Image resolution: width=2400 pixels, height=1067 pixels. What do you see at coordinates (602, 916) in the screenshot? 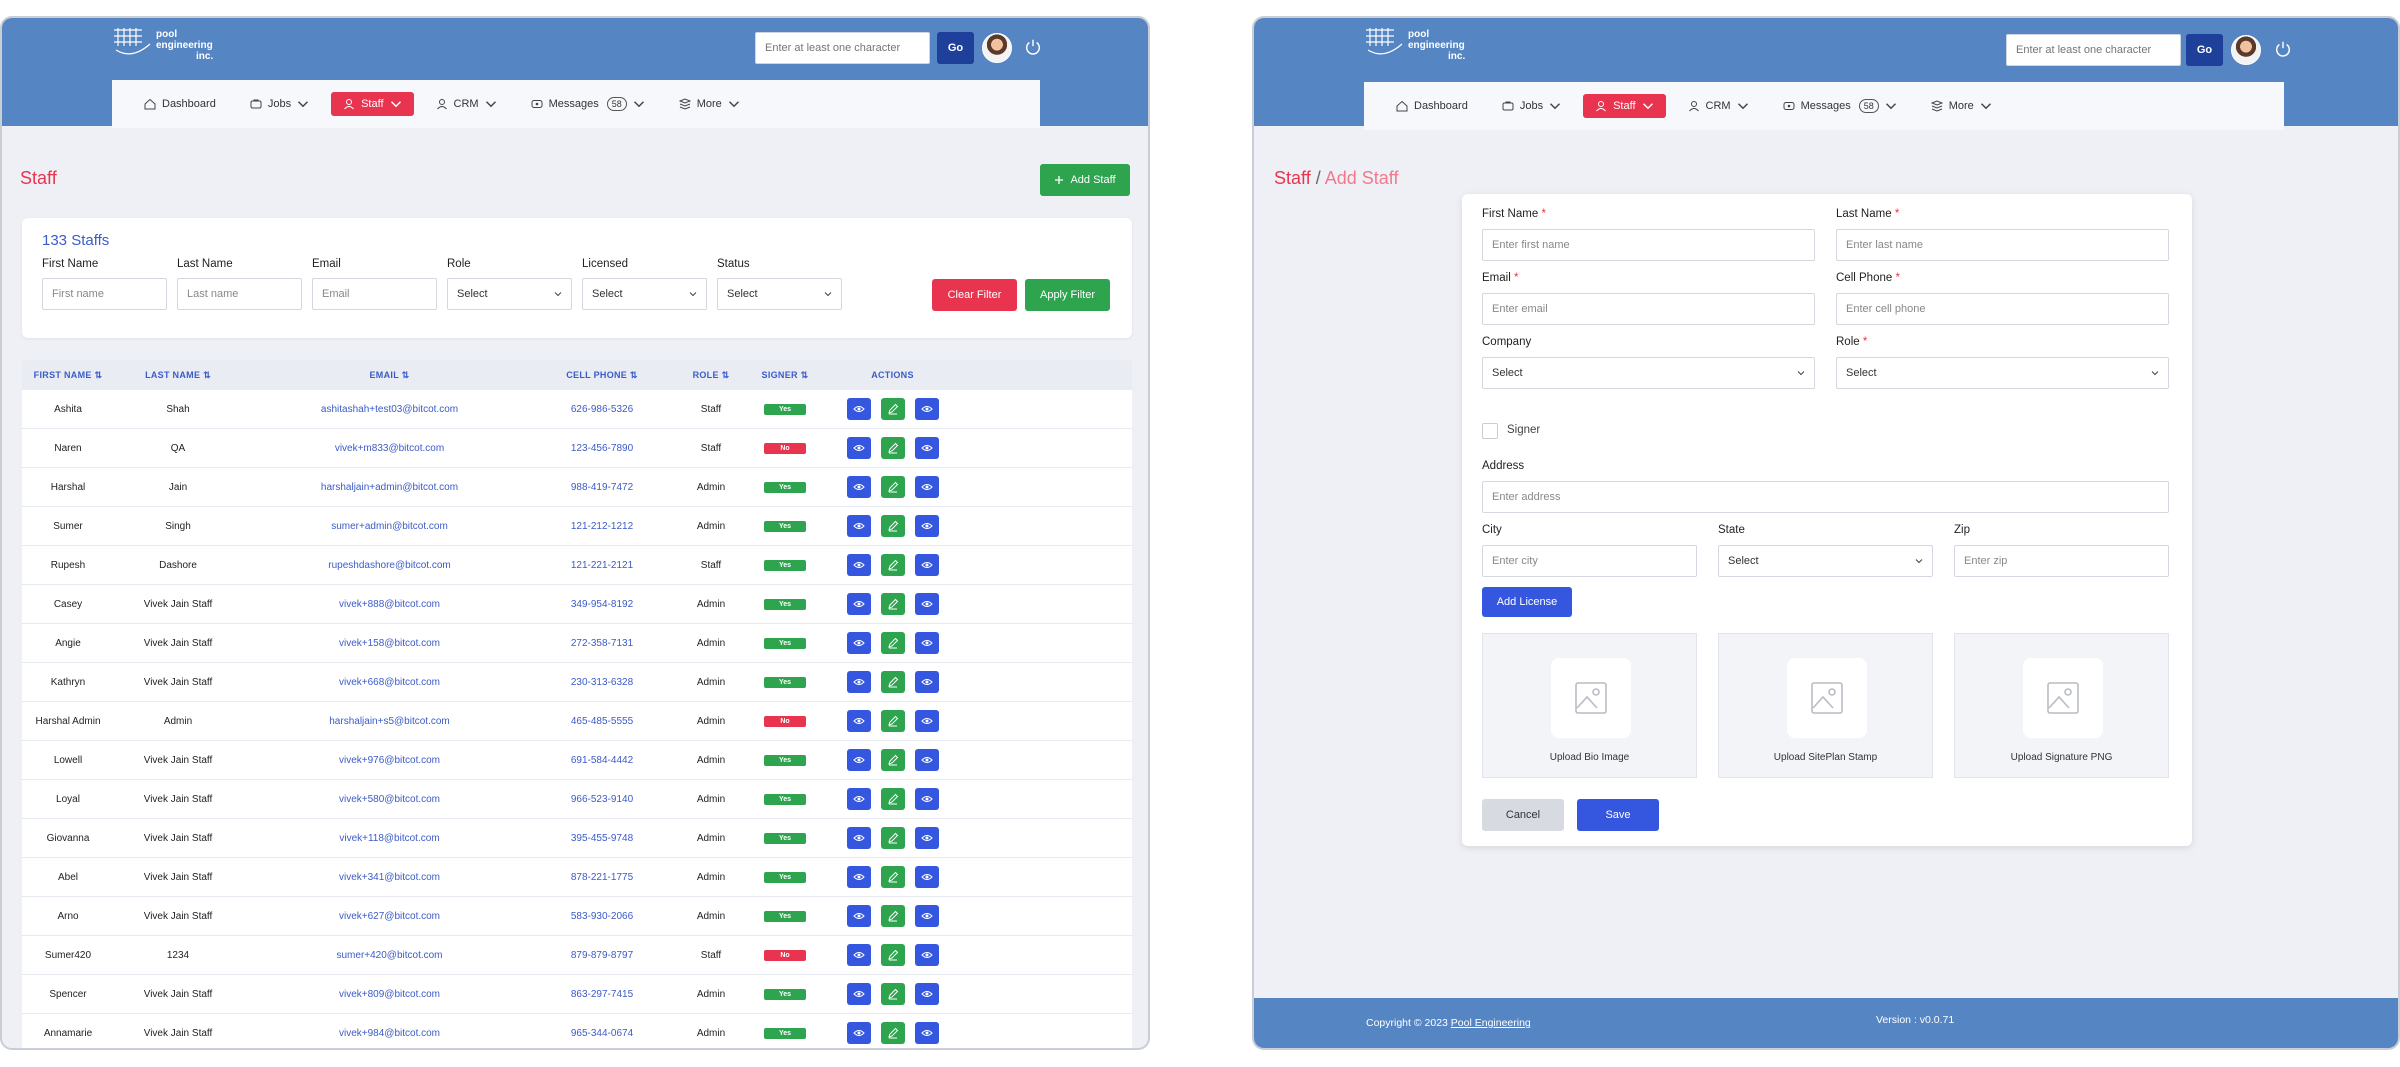
I see `cell-phone: 583-930-2066` at bounding box center [602, 916].